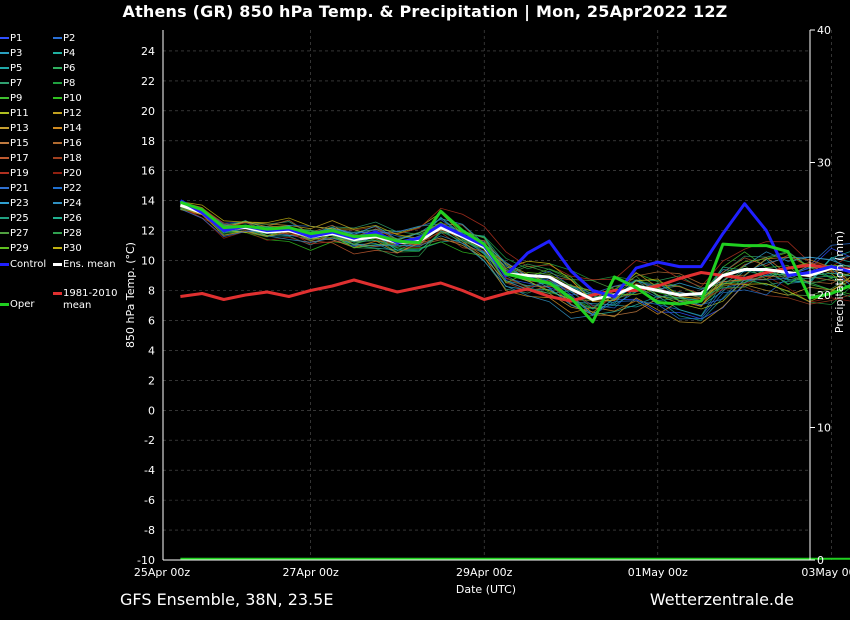 This screenshot has height=620, width=850. What do you see at coordinates (19, 128) in the screenshot?
I see `legend-label: P13` at bounding box center [19, 128].